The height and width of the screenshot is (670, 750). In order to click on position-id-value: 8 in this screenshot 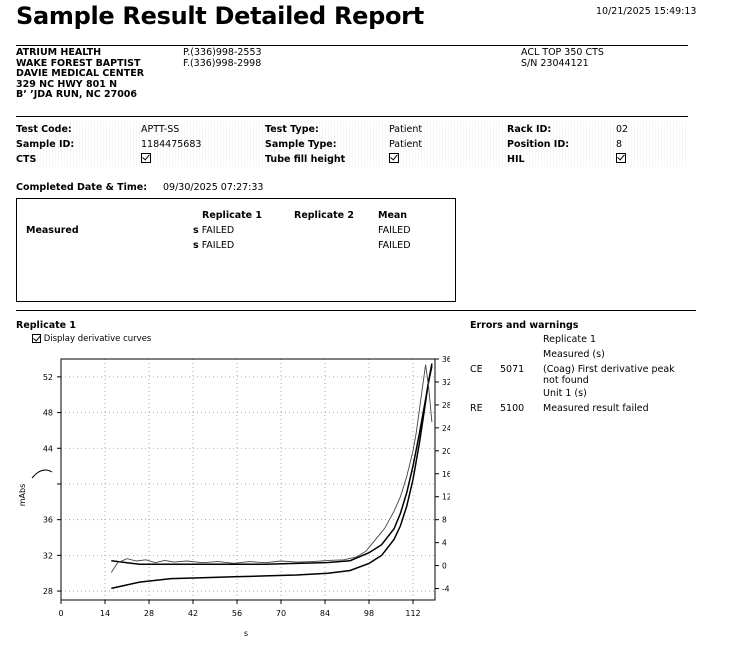, I will do `click(619, 144)`.